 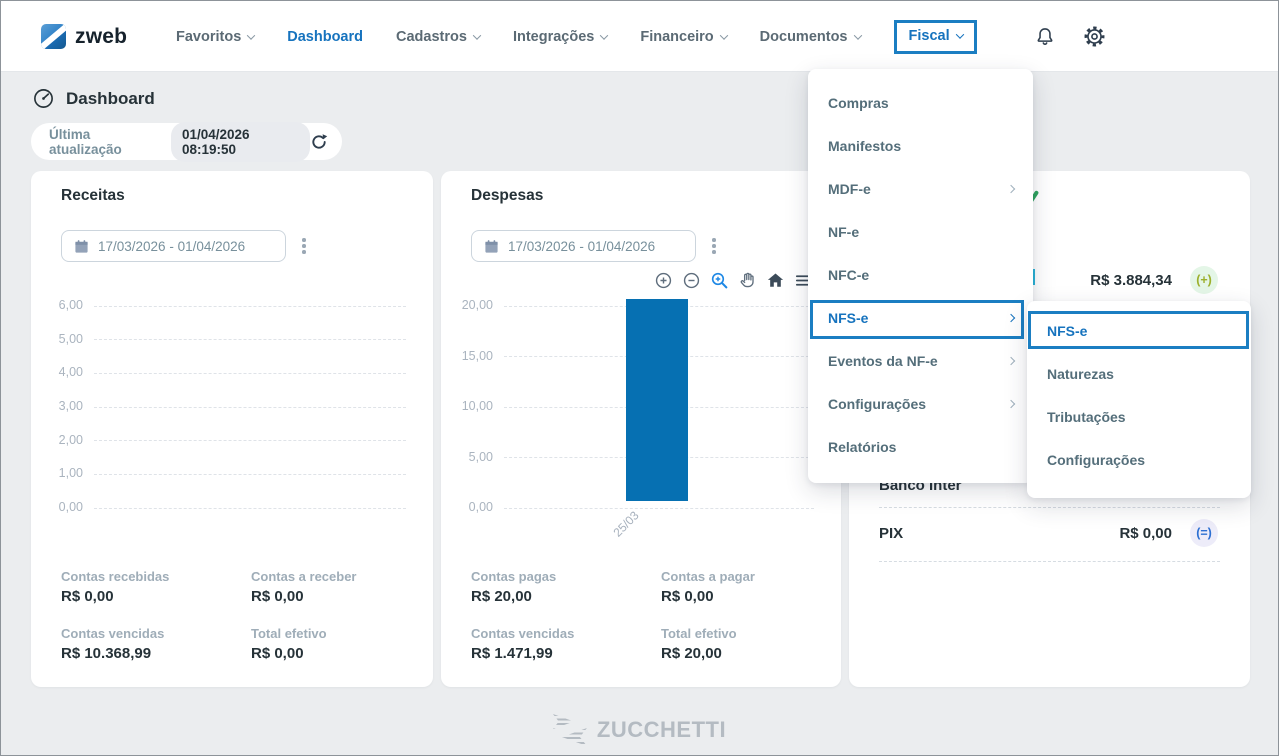 I want to click on pix-label: PIX, so click(x=891, y=533).